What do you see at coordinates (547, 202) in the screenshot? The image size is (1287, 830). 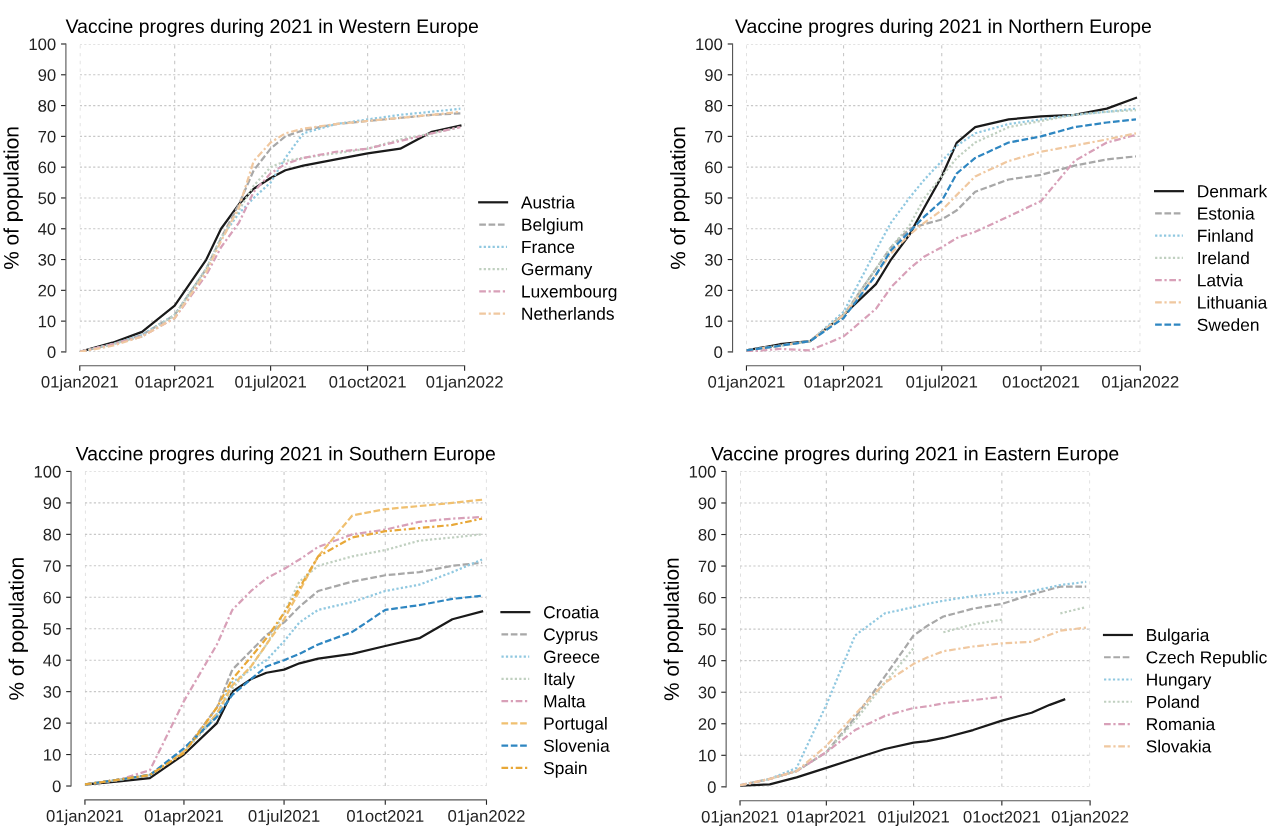 I see `legend-label: Austria` at bounding box center [547, 202].